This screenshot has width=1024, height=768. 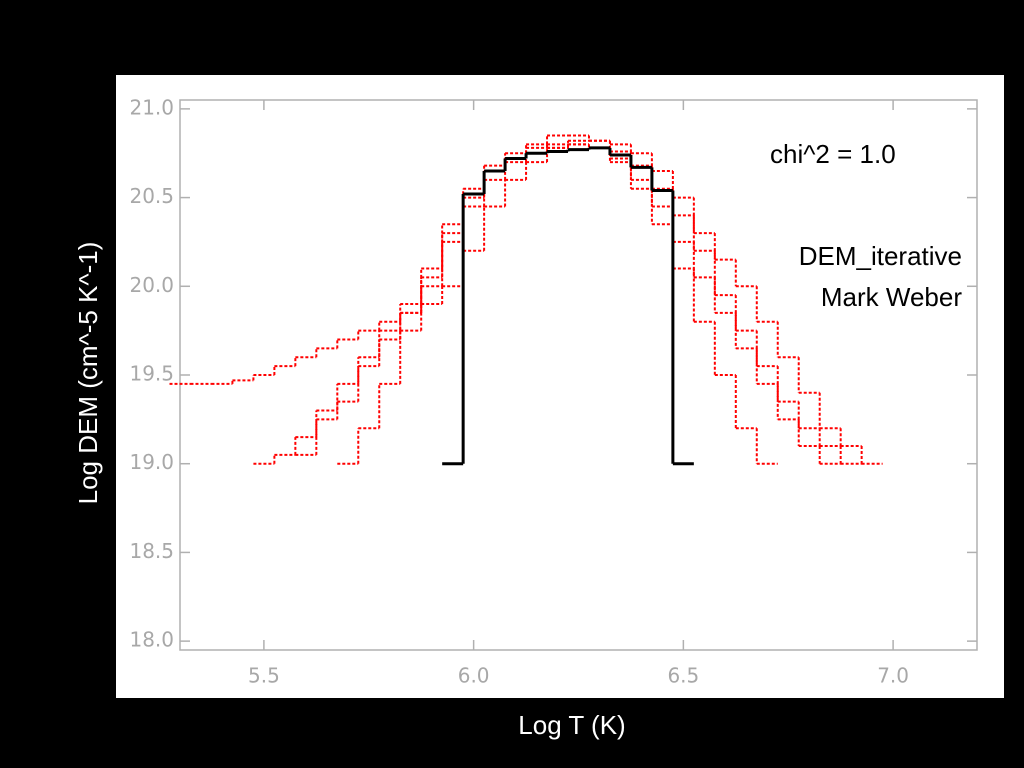 I want to click on x-tick-label: 5.5, so click(x=264, y=676).